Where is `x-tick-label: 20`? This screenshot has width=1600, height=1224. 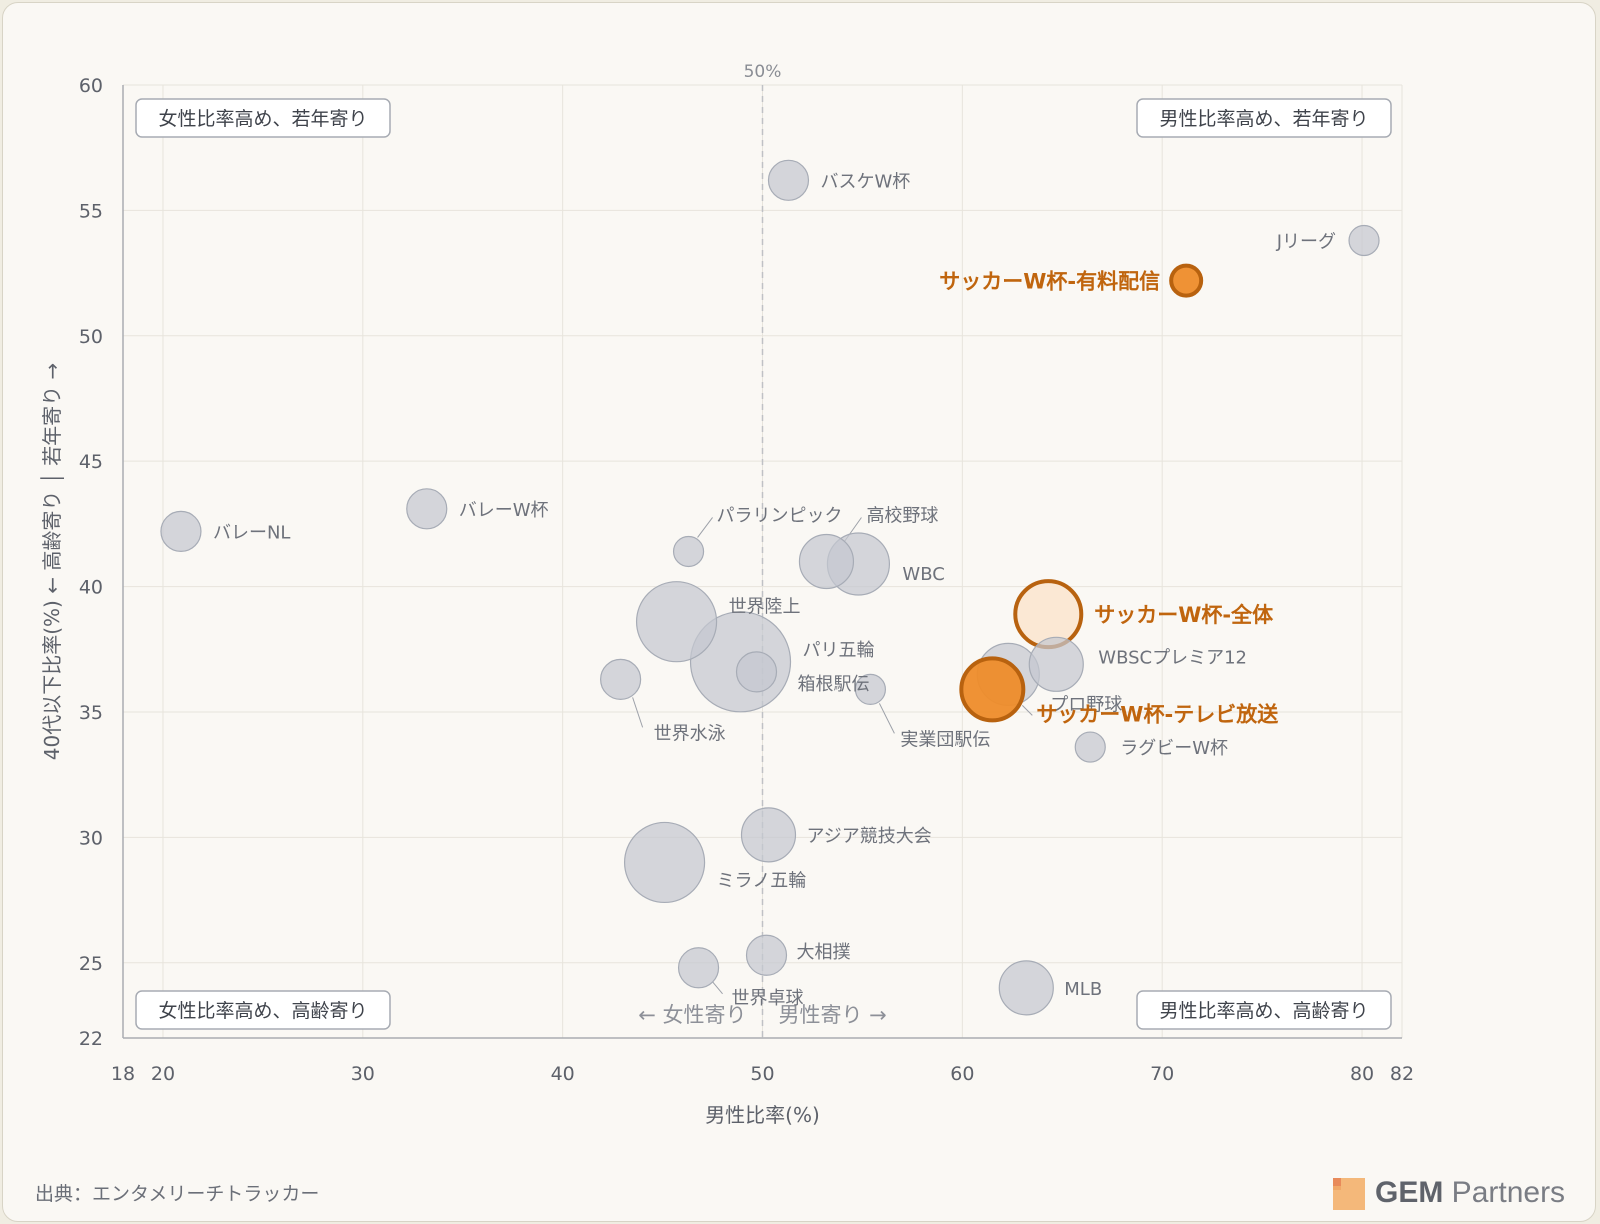 x-tick-label: 20 is located at coordinates (163, 1074).